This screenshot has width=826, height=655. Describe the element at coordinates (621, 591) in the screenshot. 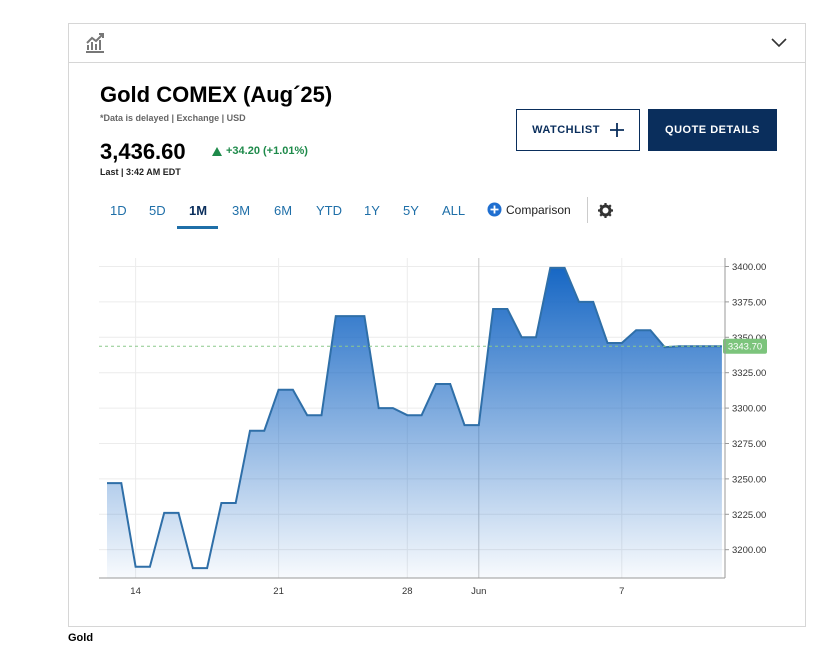

I see `x-tick-label: 7` at that location.